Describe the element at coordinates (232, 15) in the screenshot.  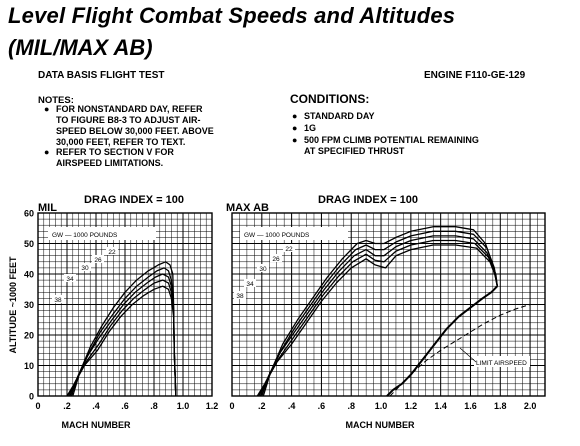
I see `page-title: Level Flight Combat Speeds and Altitudes` at that location.